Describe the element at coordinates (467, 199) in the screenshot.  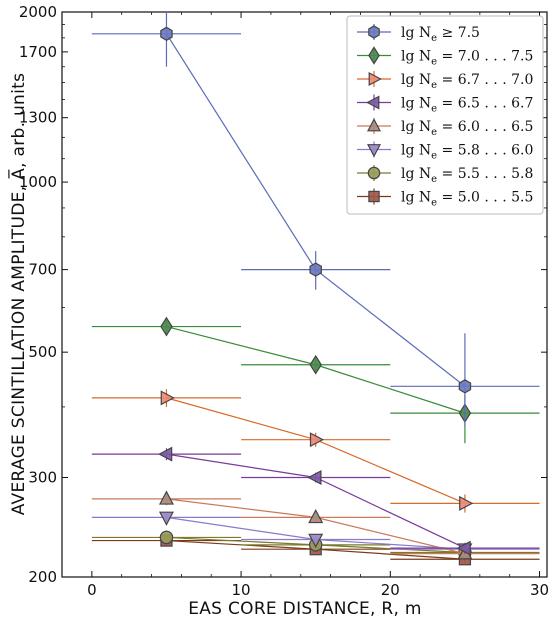
I see `legend-label: lg Ne = 5.0 . . . 5.5` at that location.